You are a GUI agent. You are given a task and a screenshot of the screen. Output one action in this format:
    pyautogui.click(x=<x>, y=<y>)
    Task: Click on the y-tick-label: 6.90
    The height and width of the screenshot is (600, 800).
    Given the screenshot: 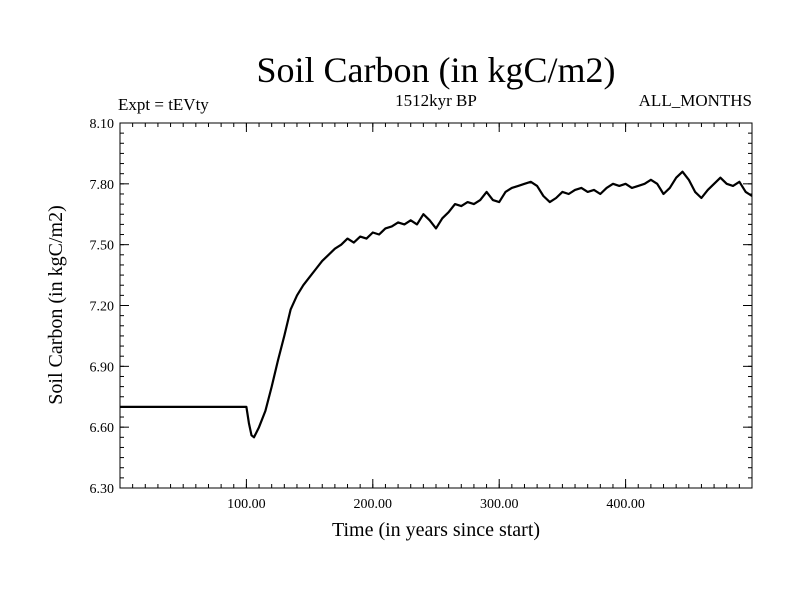 What is the action you would take?
    pyautogui.click(x=102, y=367)
    